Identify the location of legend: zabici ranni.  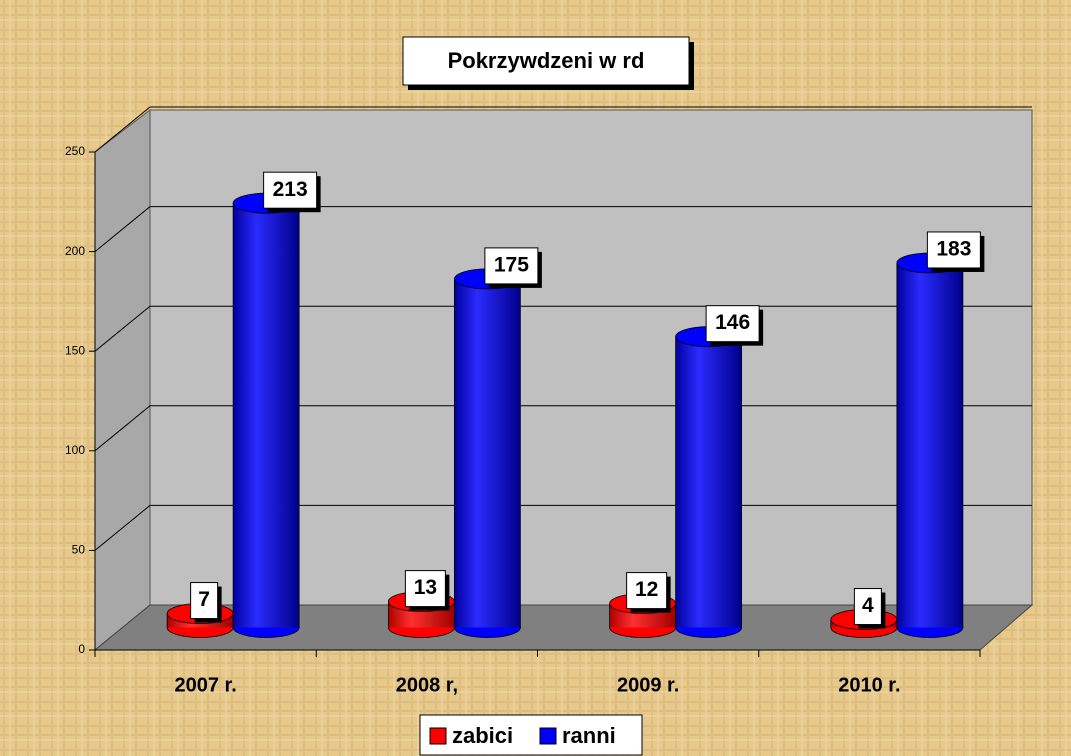
(522, 735).